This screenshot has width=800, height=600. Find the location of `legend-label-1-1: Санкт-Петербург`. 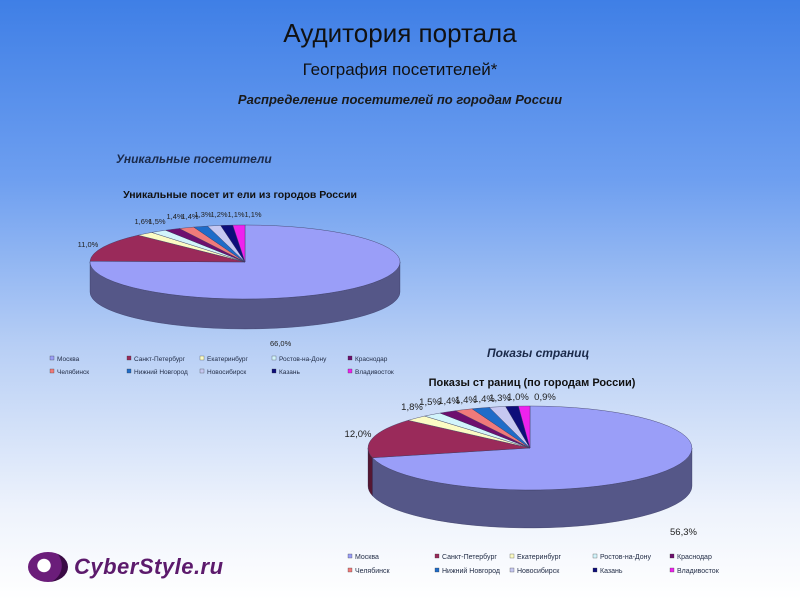

legend-label-1-1: Санкт-Петербург is located at coordinates (160, 359).